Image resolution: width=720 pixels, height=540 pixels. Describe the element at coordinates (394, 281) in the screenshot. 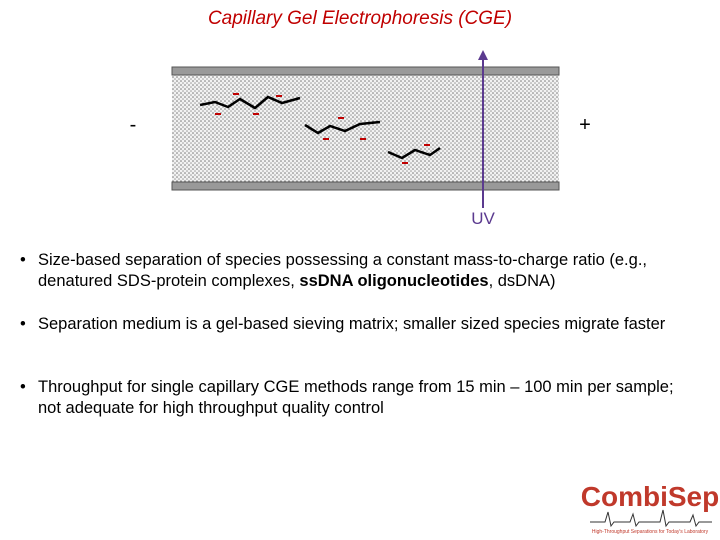

I see `bullet-text-bold: ssDNA oligonucleotides` at that location.